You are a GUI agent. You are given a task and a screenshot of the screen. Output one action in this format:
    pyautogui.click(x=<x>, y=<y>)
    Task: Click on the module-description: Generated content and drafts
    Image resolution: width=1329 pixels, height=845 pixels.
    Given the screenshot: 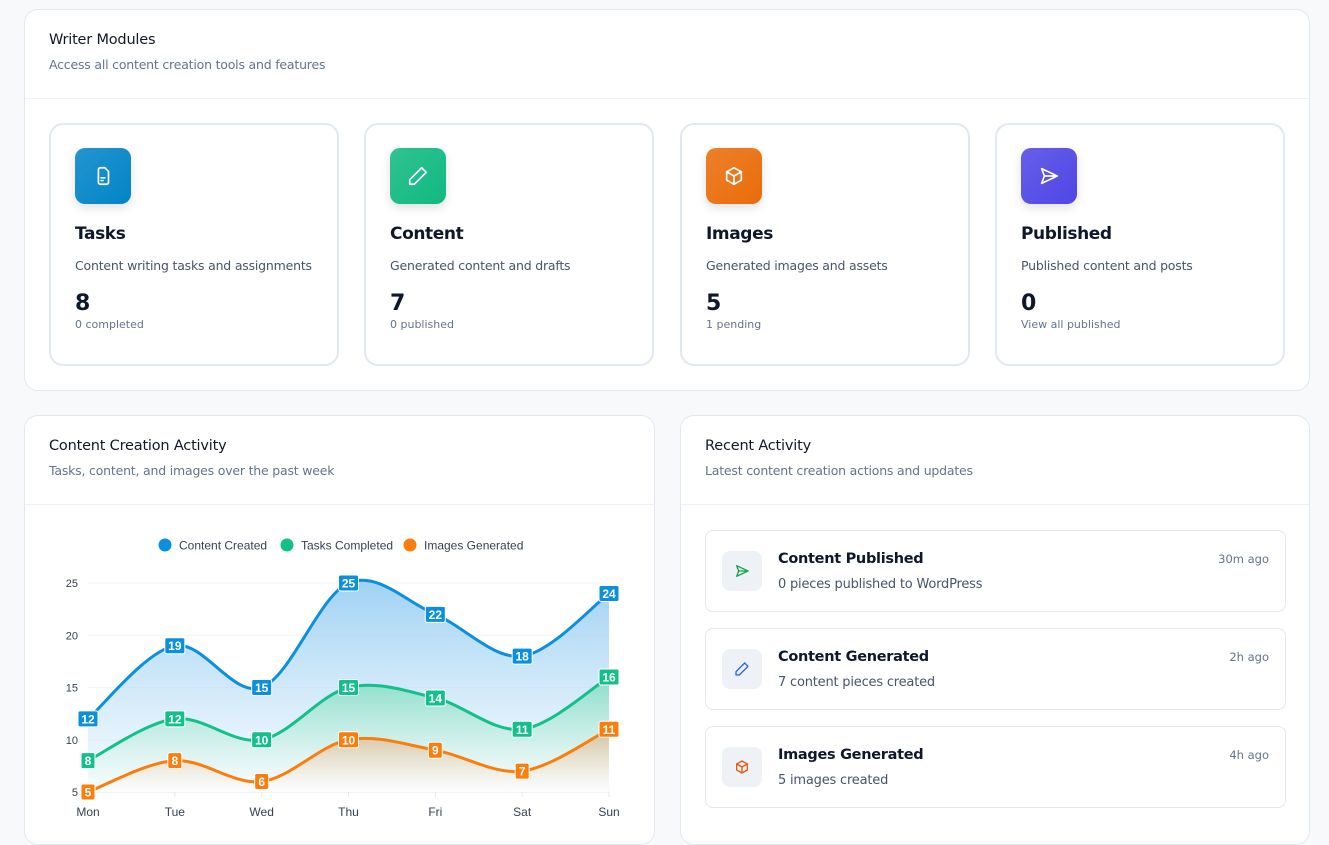 What is the action you would take?
    pyautogui.click(x=480, y=265)
    